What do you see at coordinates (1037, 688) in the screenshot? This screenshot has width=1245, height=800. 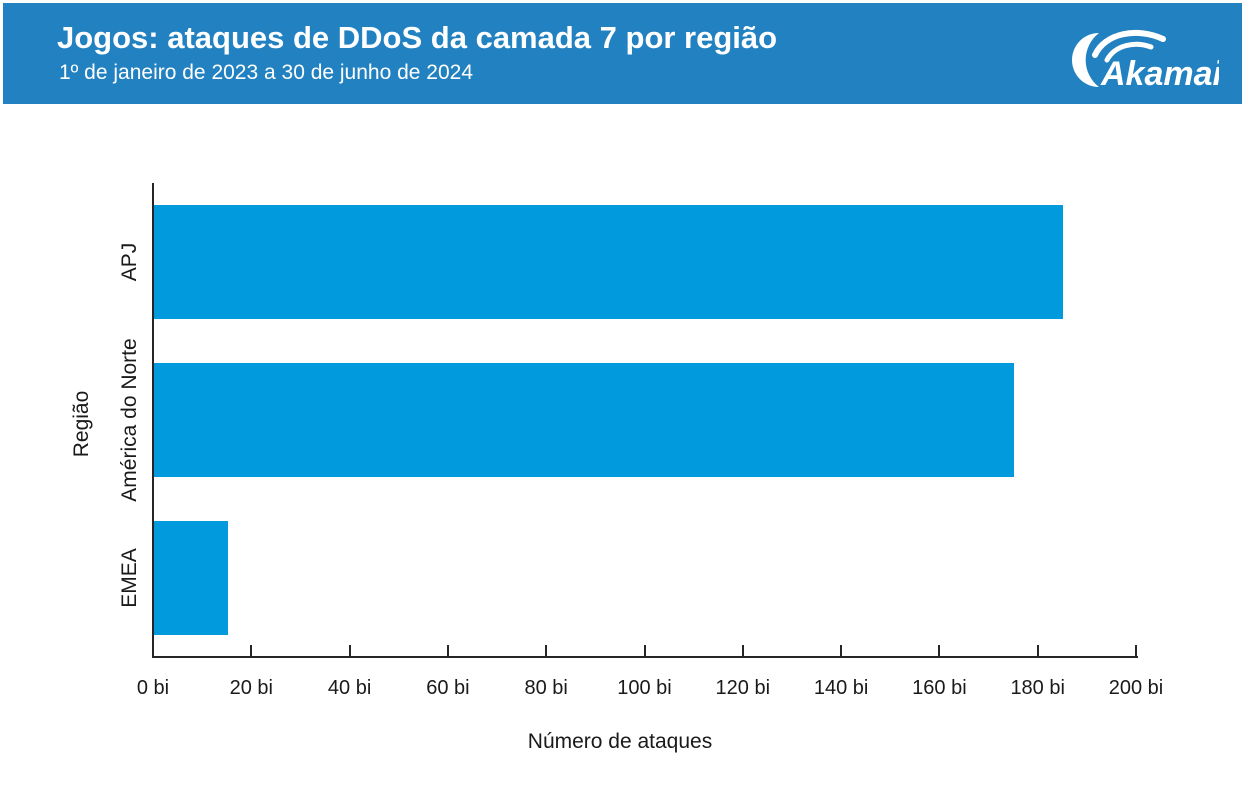 I see `x-tick-label-180: 180 bi` at bounding box center [1037, 688].